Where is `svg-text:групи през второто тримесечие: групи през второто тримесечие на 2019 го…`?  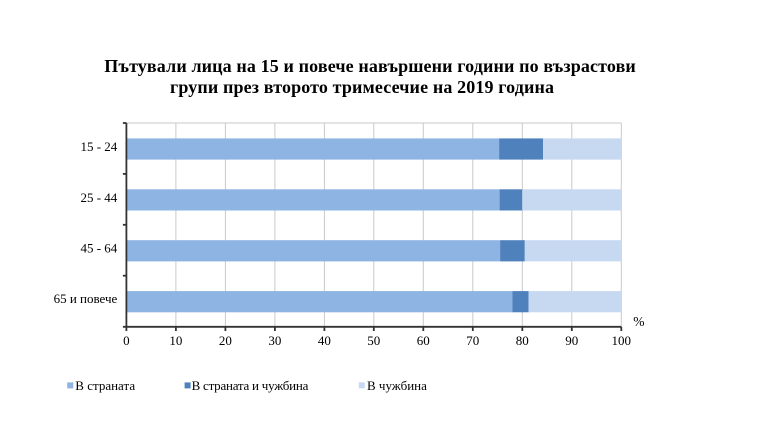
svg-text:групи през второто тримесечие: групи през второто тримесечие на 2019 го… is located at coordinates (362, 87).